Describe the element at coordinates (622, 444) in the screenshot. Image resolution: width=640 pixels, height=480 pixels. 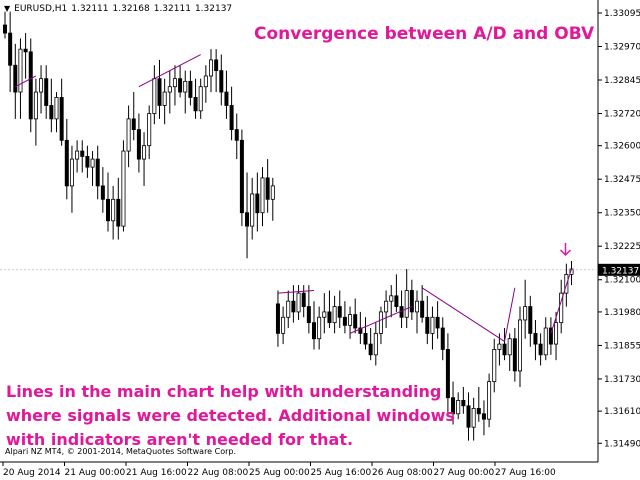
I see `price-tick-label: 1.31490` at that location.